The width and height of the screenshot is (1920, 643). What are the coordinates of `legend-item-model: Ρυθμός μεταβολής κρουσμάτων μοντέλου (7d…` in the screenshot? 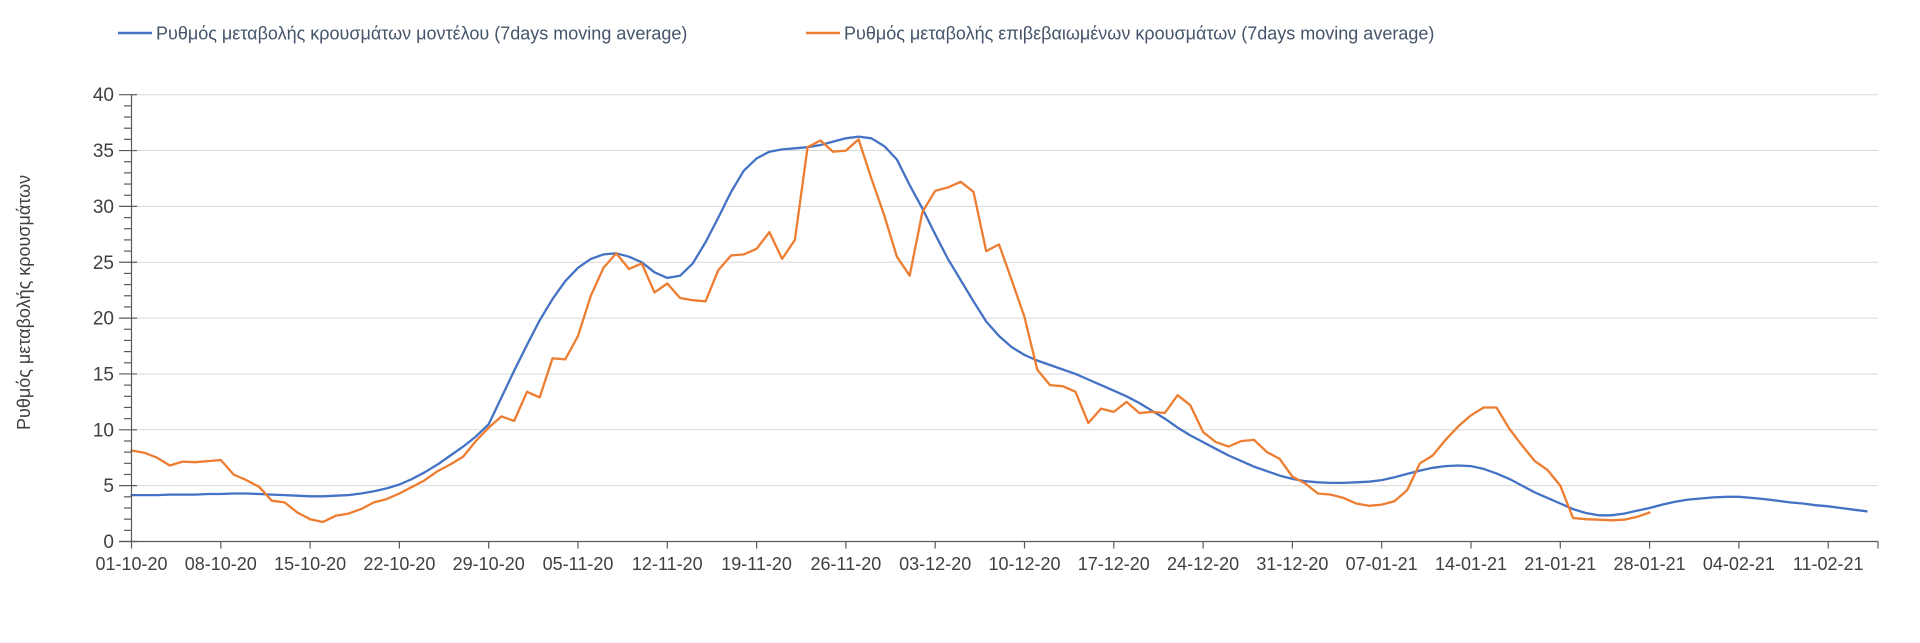 It's located at (402, 34).